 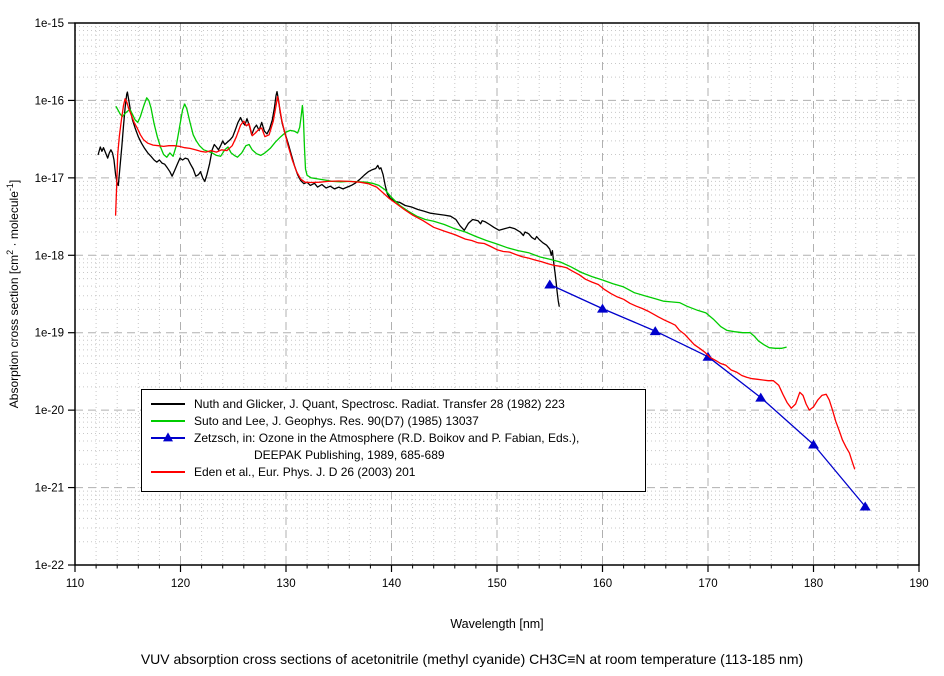 I want to click on x-tick-label: 130, so click(x=285, y=584).